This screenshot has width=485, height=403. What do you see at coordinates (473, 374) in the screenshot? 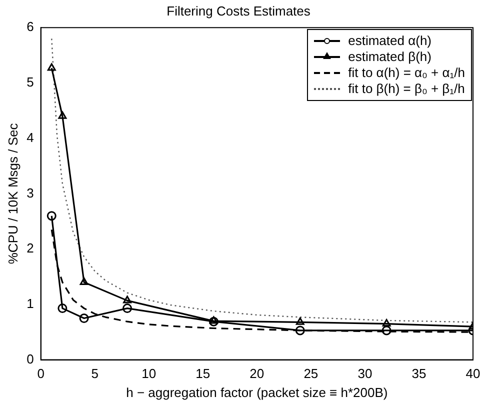
I see `x-tick-label: 40` at bounding box center [473, 374].